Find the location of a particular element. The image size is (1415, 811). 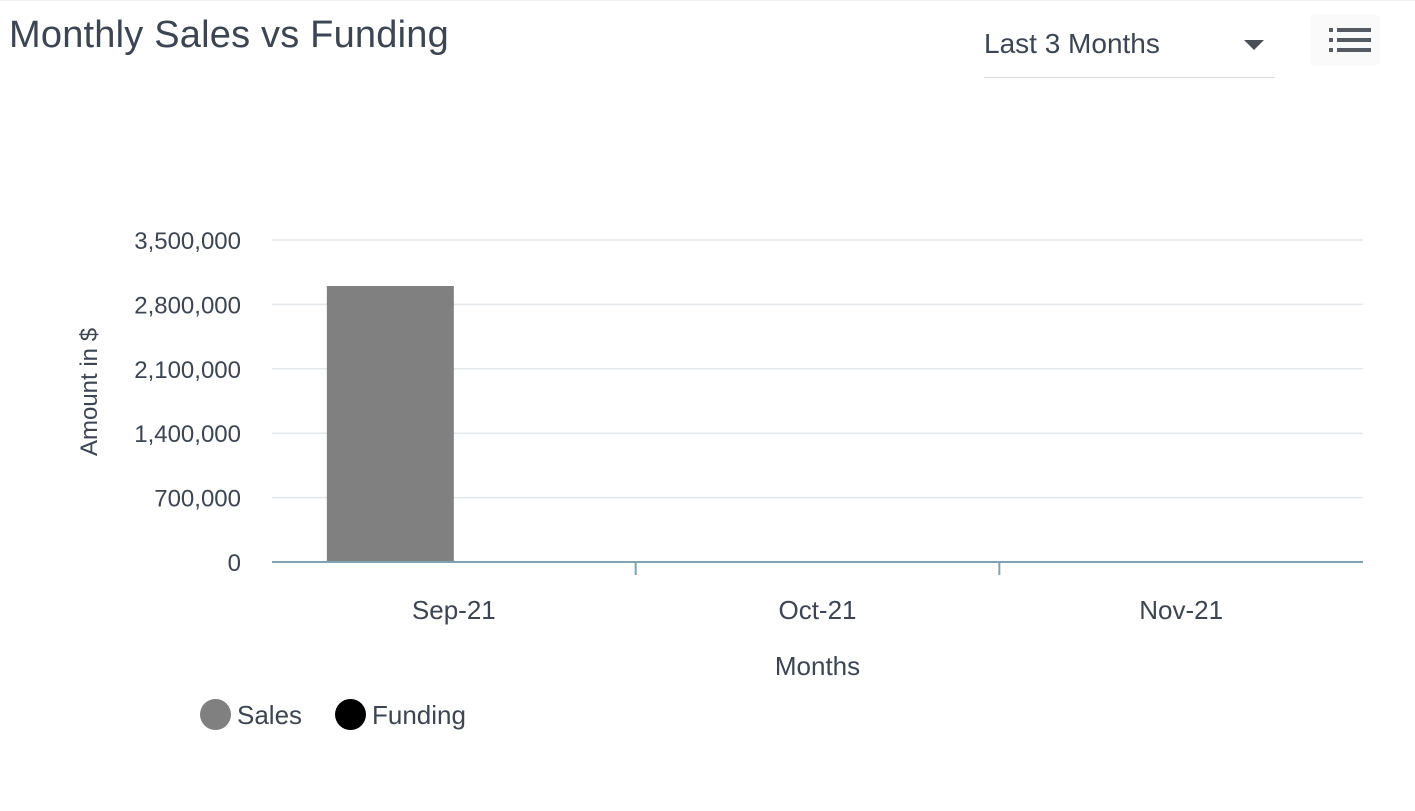

y-tick-label: 3,500,000 is located at coordinates (187, 241).